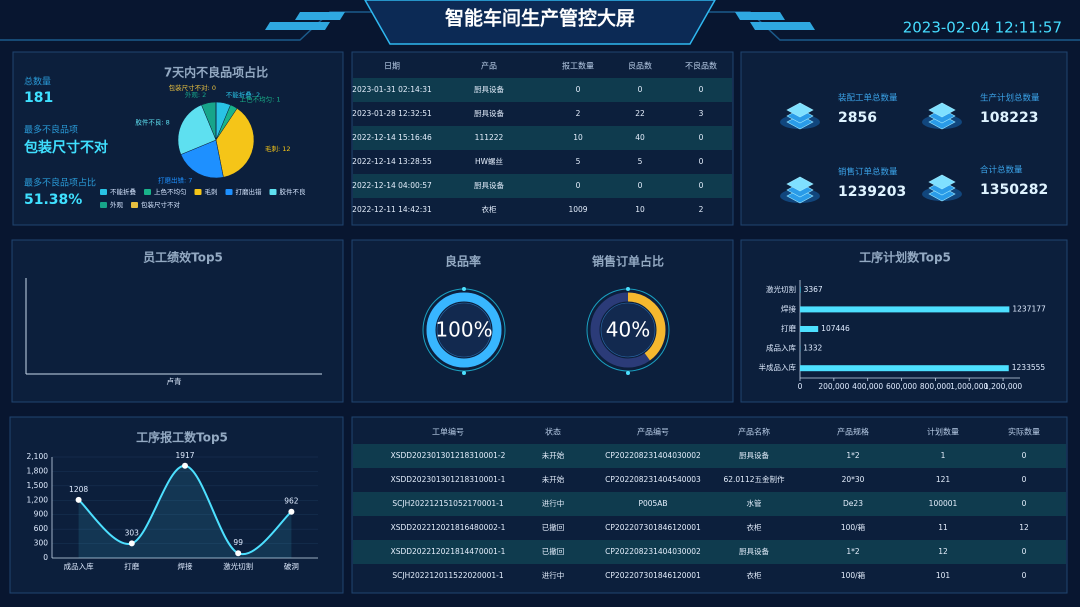 The width and height of the screenshot is (1080, 607). Describe the element at coordinates (41, 514) in the screenshot. I see `y-tick-label: 900` at that location.